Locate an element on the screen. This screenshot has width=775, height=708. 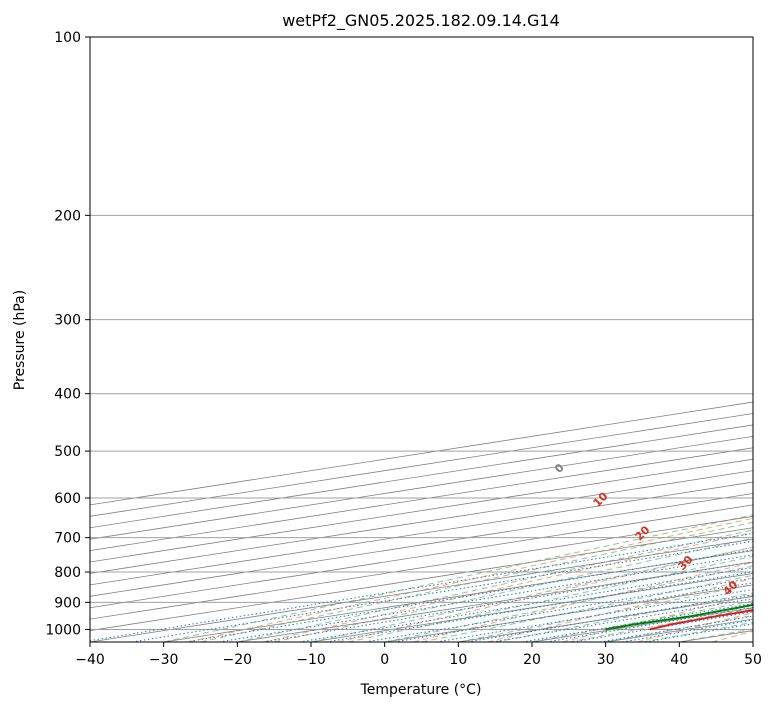
dewpoint-profile is located at coordinates (679, 617).